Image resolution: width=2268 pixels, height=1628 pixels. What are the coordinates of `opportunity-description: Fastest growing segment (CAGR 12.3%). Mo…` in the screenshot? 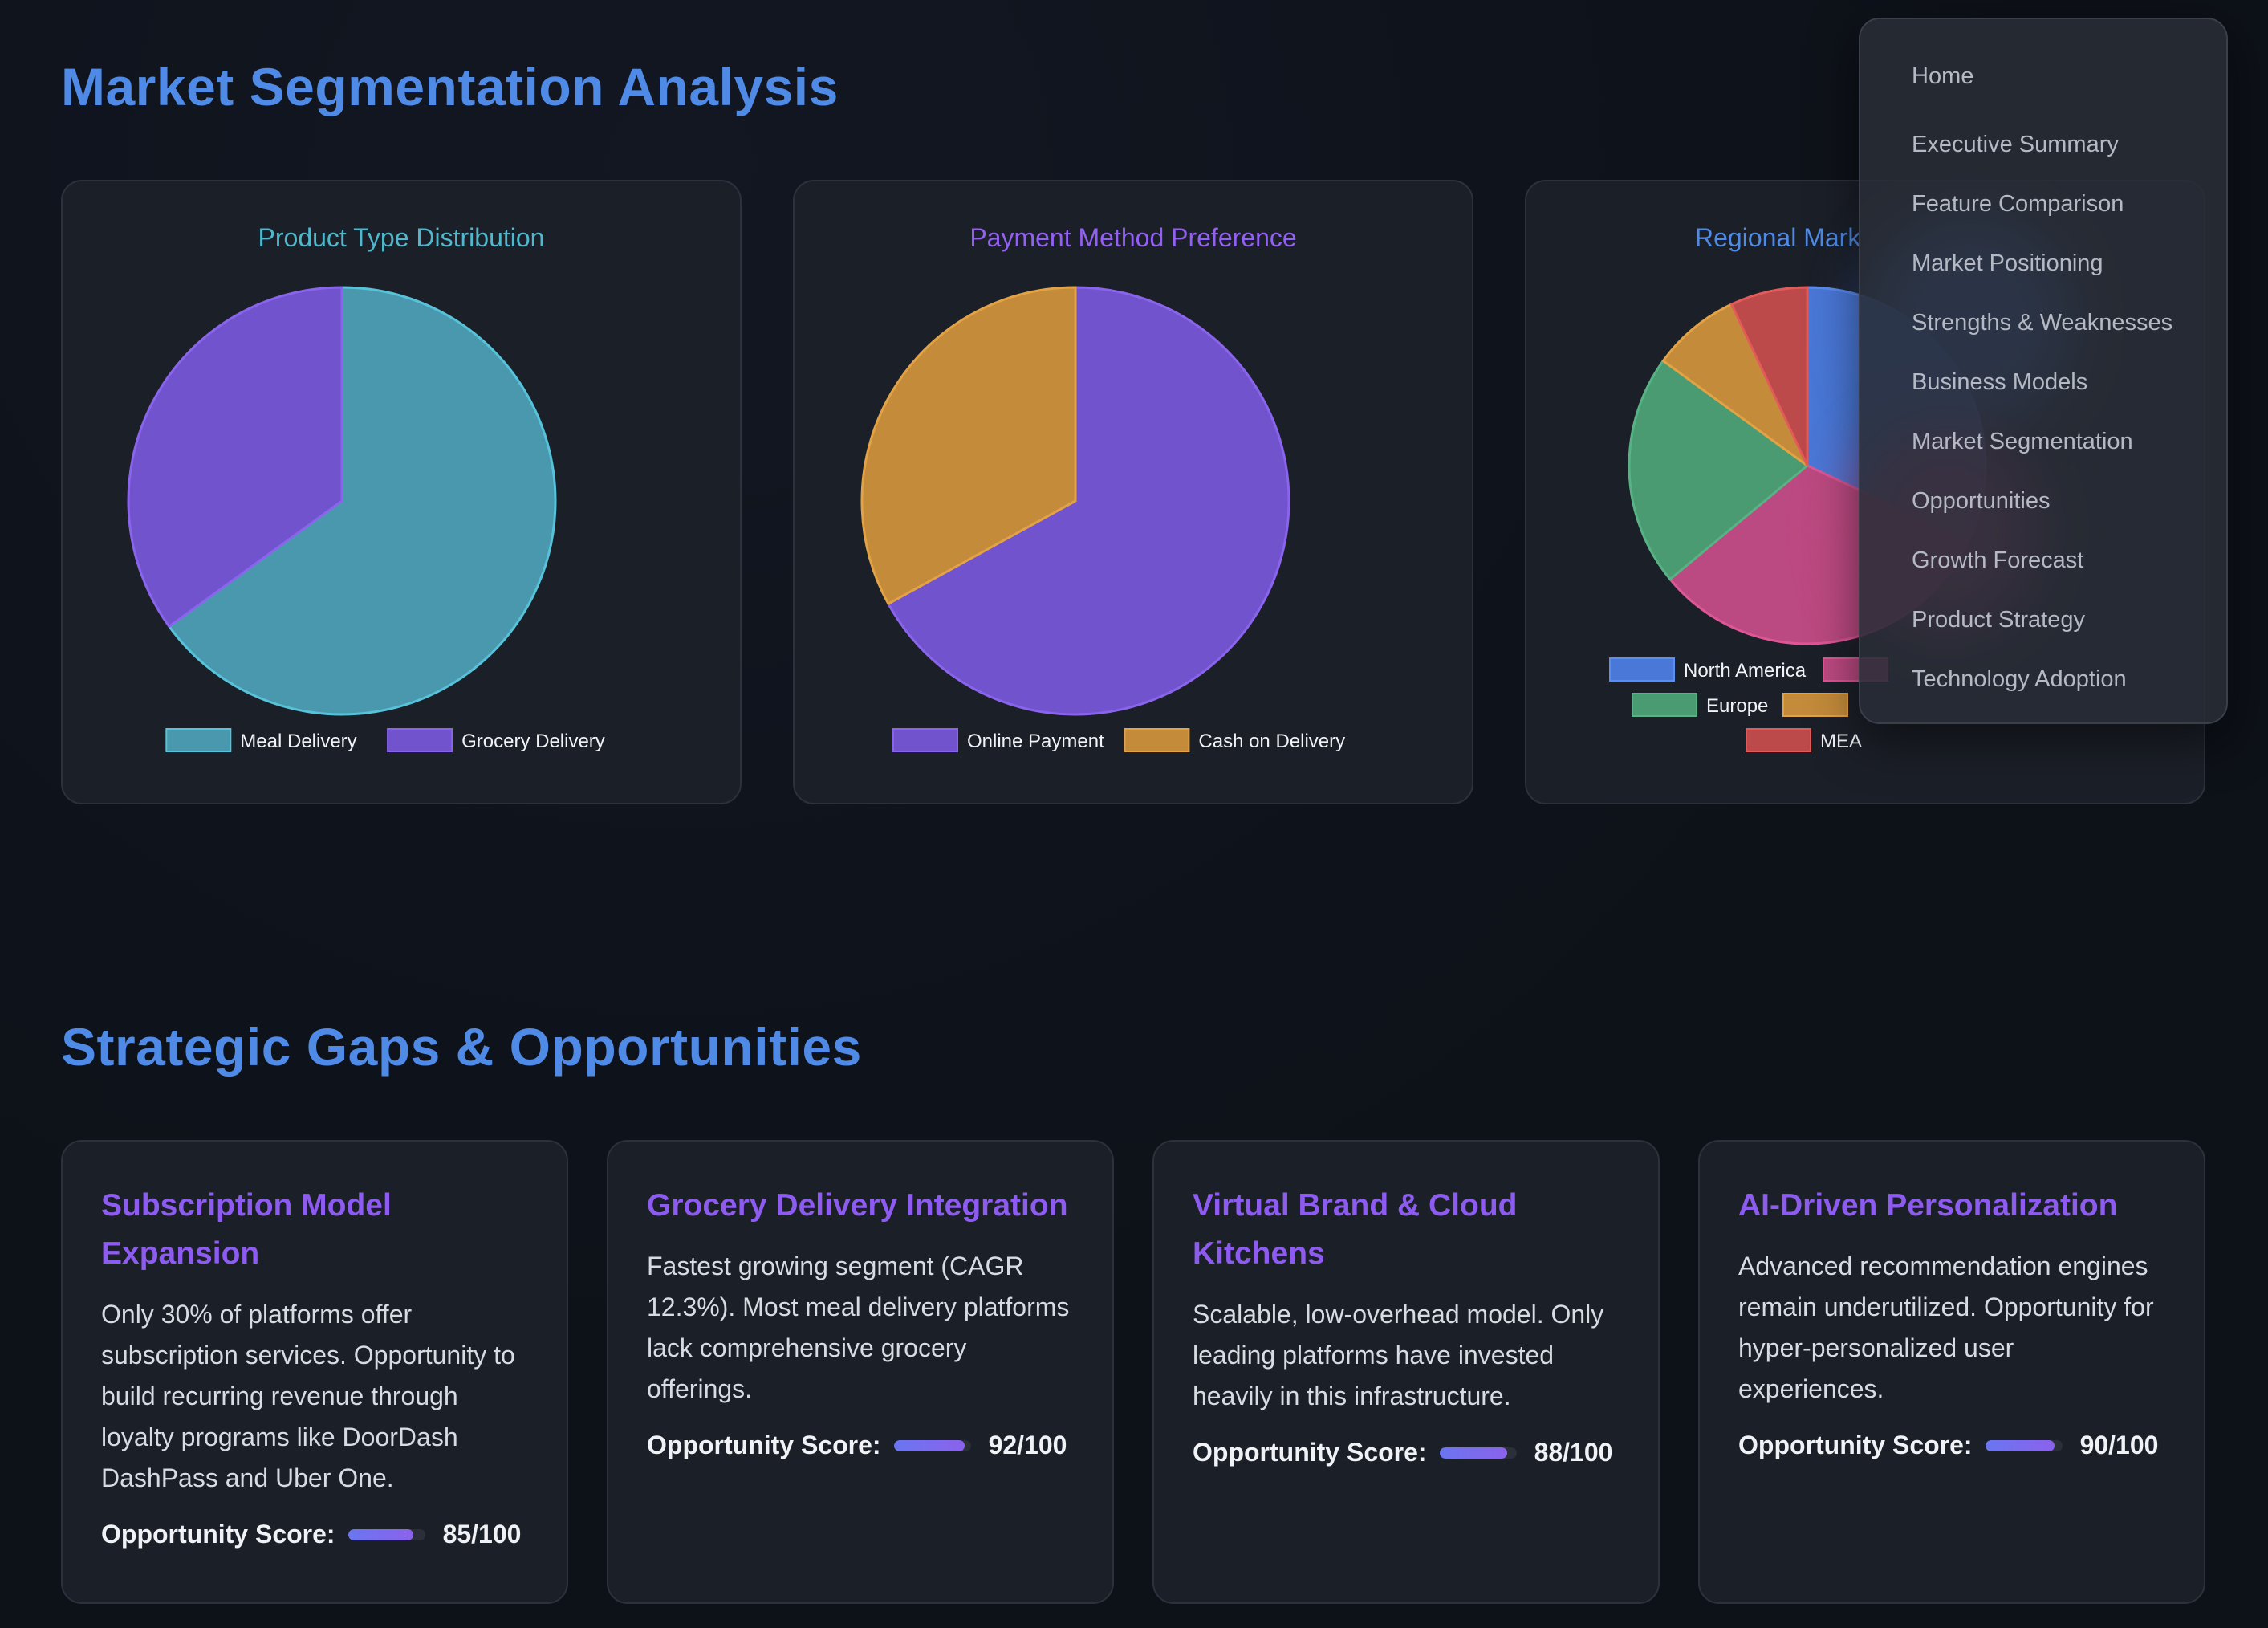 It's located at (858, 1327).